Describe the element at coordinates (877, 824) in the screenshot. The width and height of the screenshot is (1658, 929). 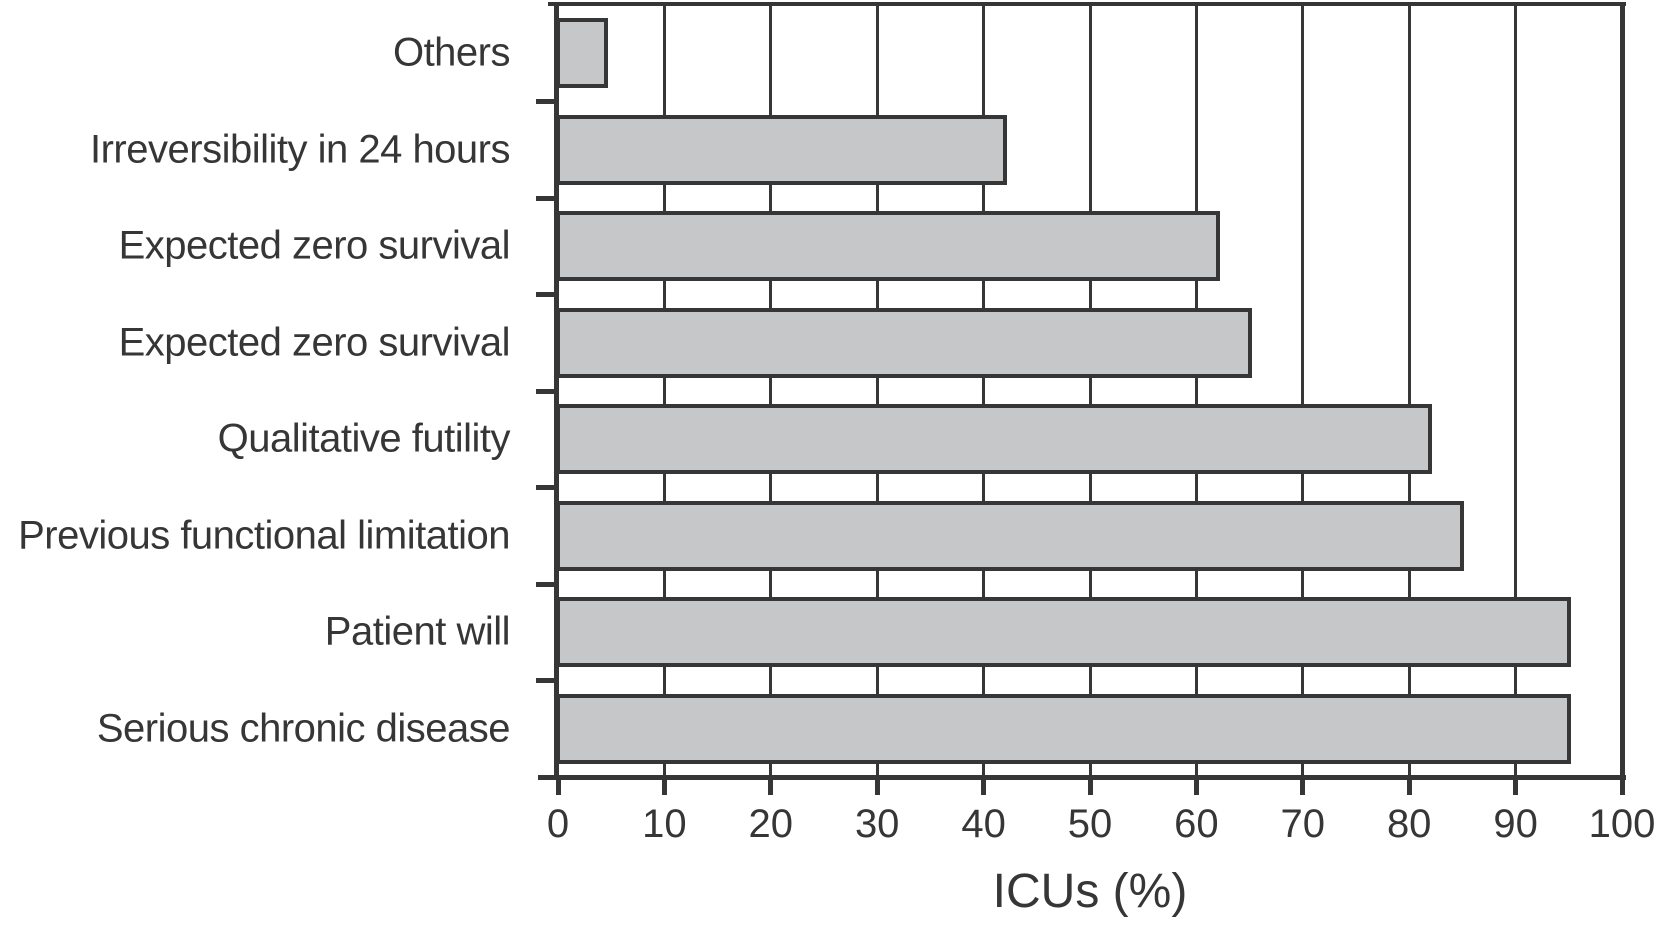
I see `x-tick-label-30: 30` at that location.